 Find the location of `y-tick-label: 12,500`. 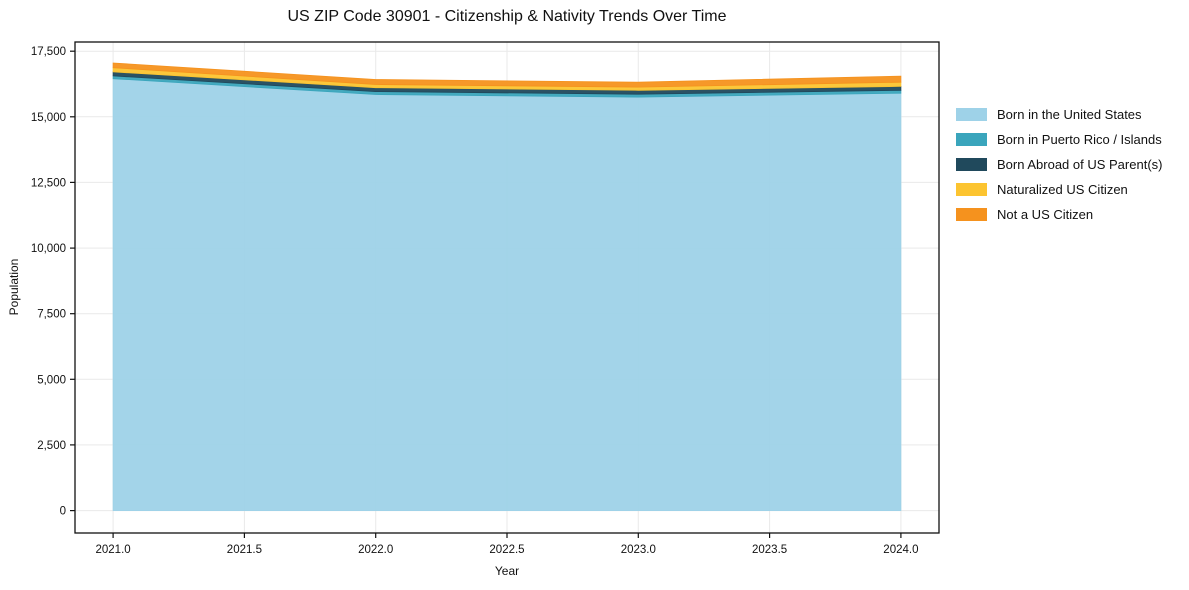

y-tick-label: 12,500 is located at coordinates (48, 183).